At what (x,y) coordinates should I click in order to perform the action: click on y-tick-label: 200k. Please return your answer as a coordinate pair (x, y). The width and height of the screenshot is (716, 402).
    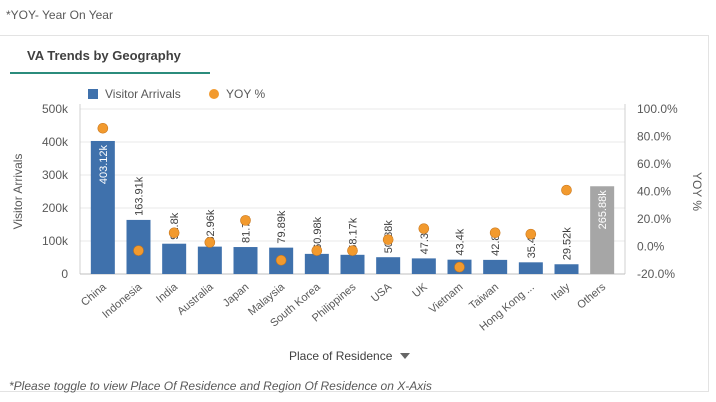
    Looking at the image, I should click on (55, 208).